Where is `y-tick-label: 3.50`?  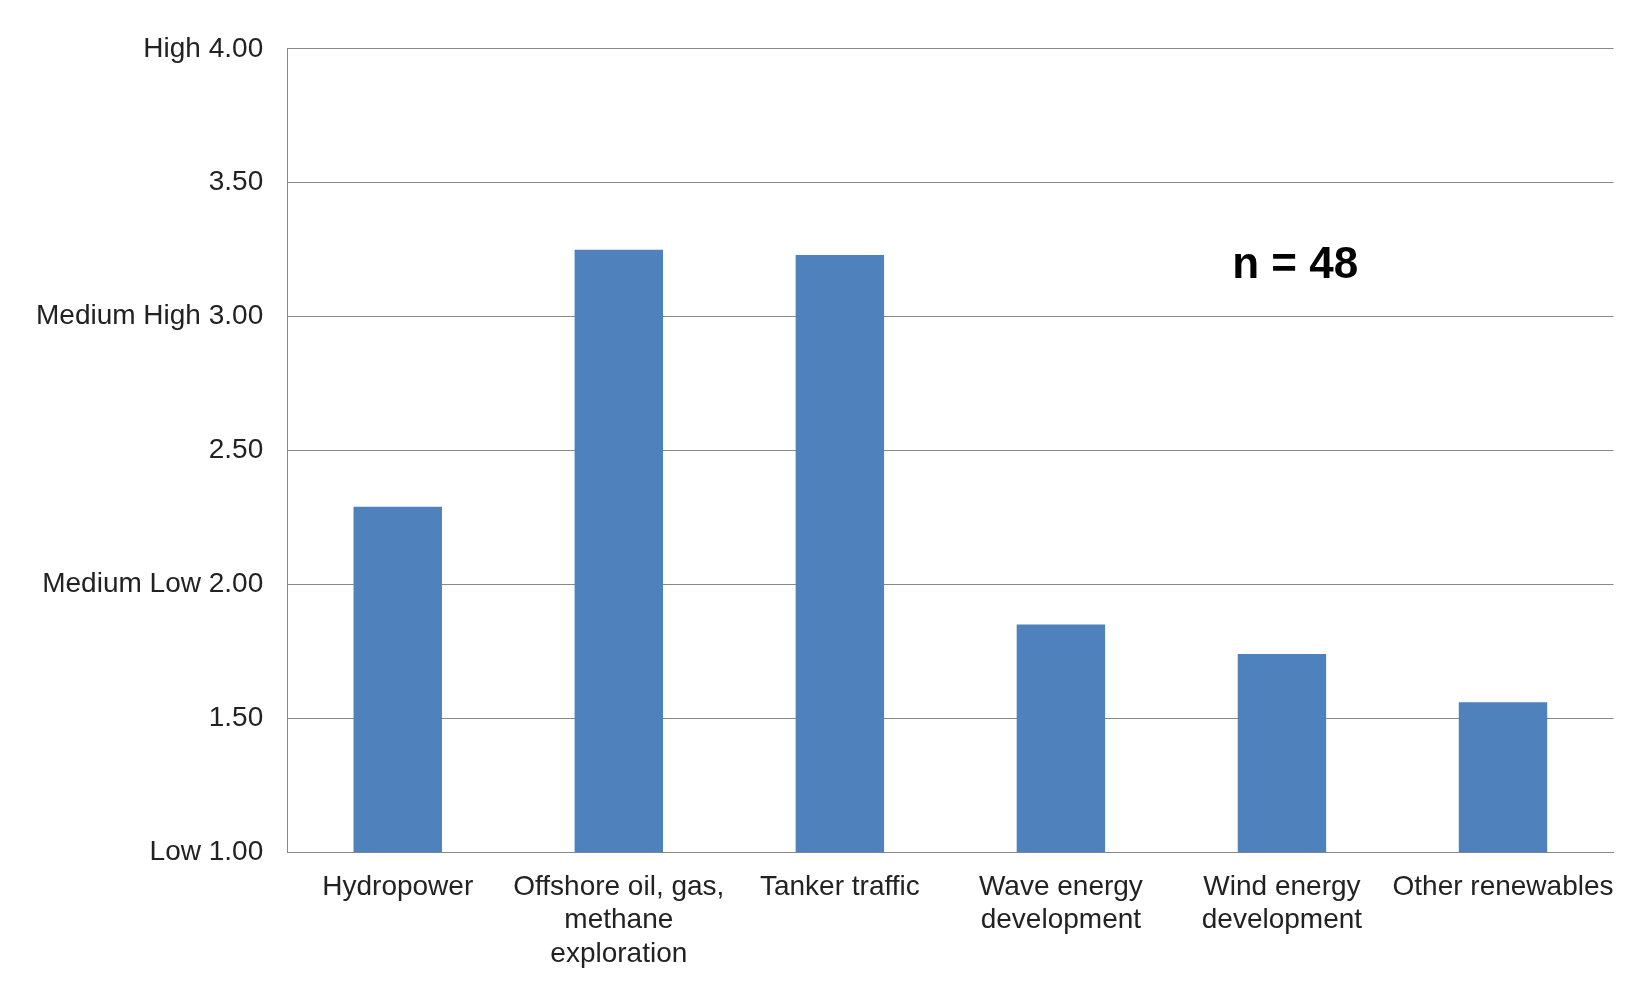
y-tick-label: 3.50 is located at coordinates (236, 181).